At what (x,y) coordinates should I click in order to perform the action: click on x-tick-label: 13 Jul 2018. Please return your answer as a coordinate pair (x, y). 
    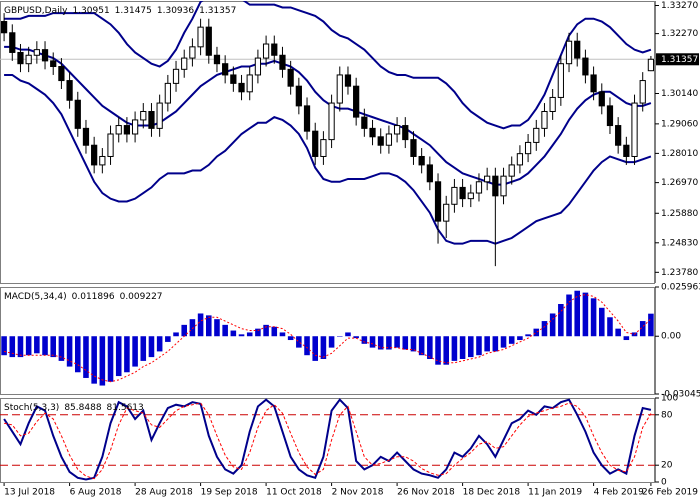
    Looking at the image, I should click on (29, 493).